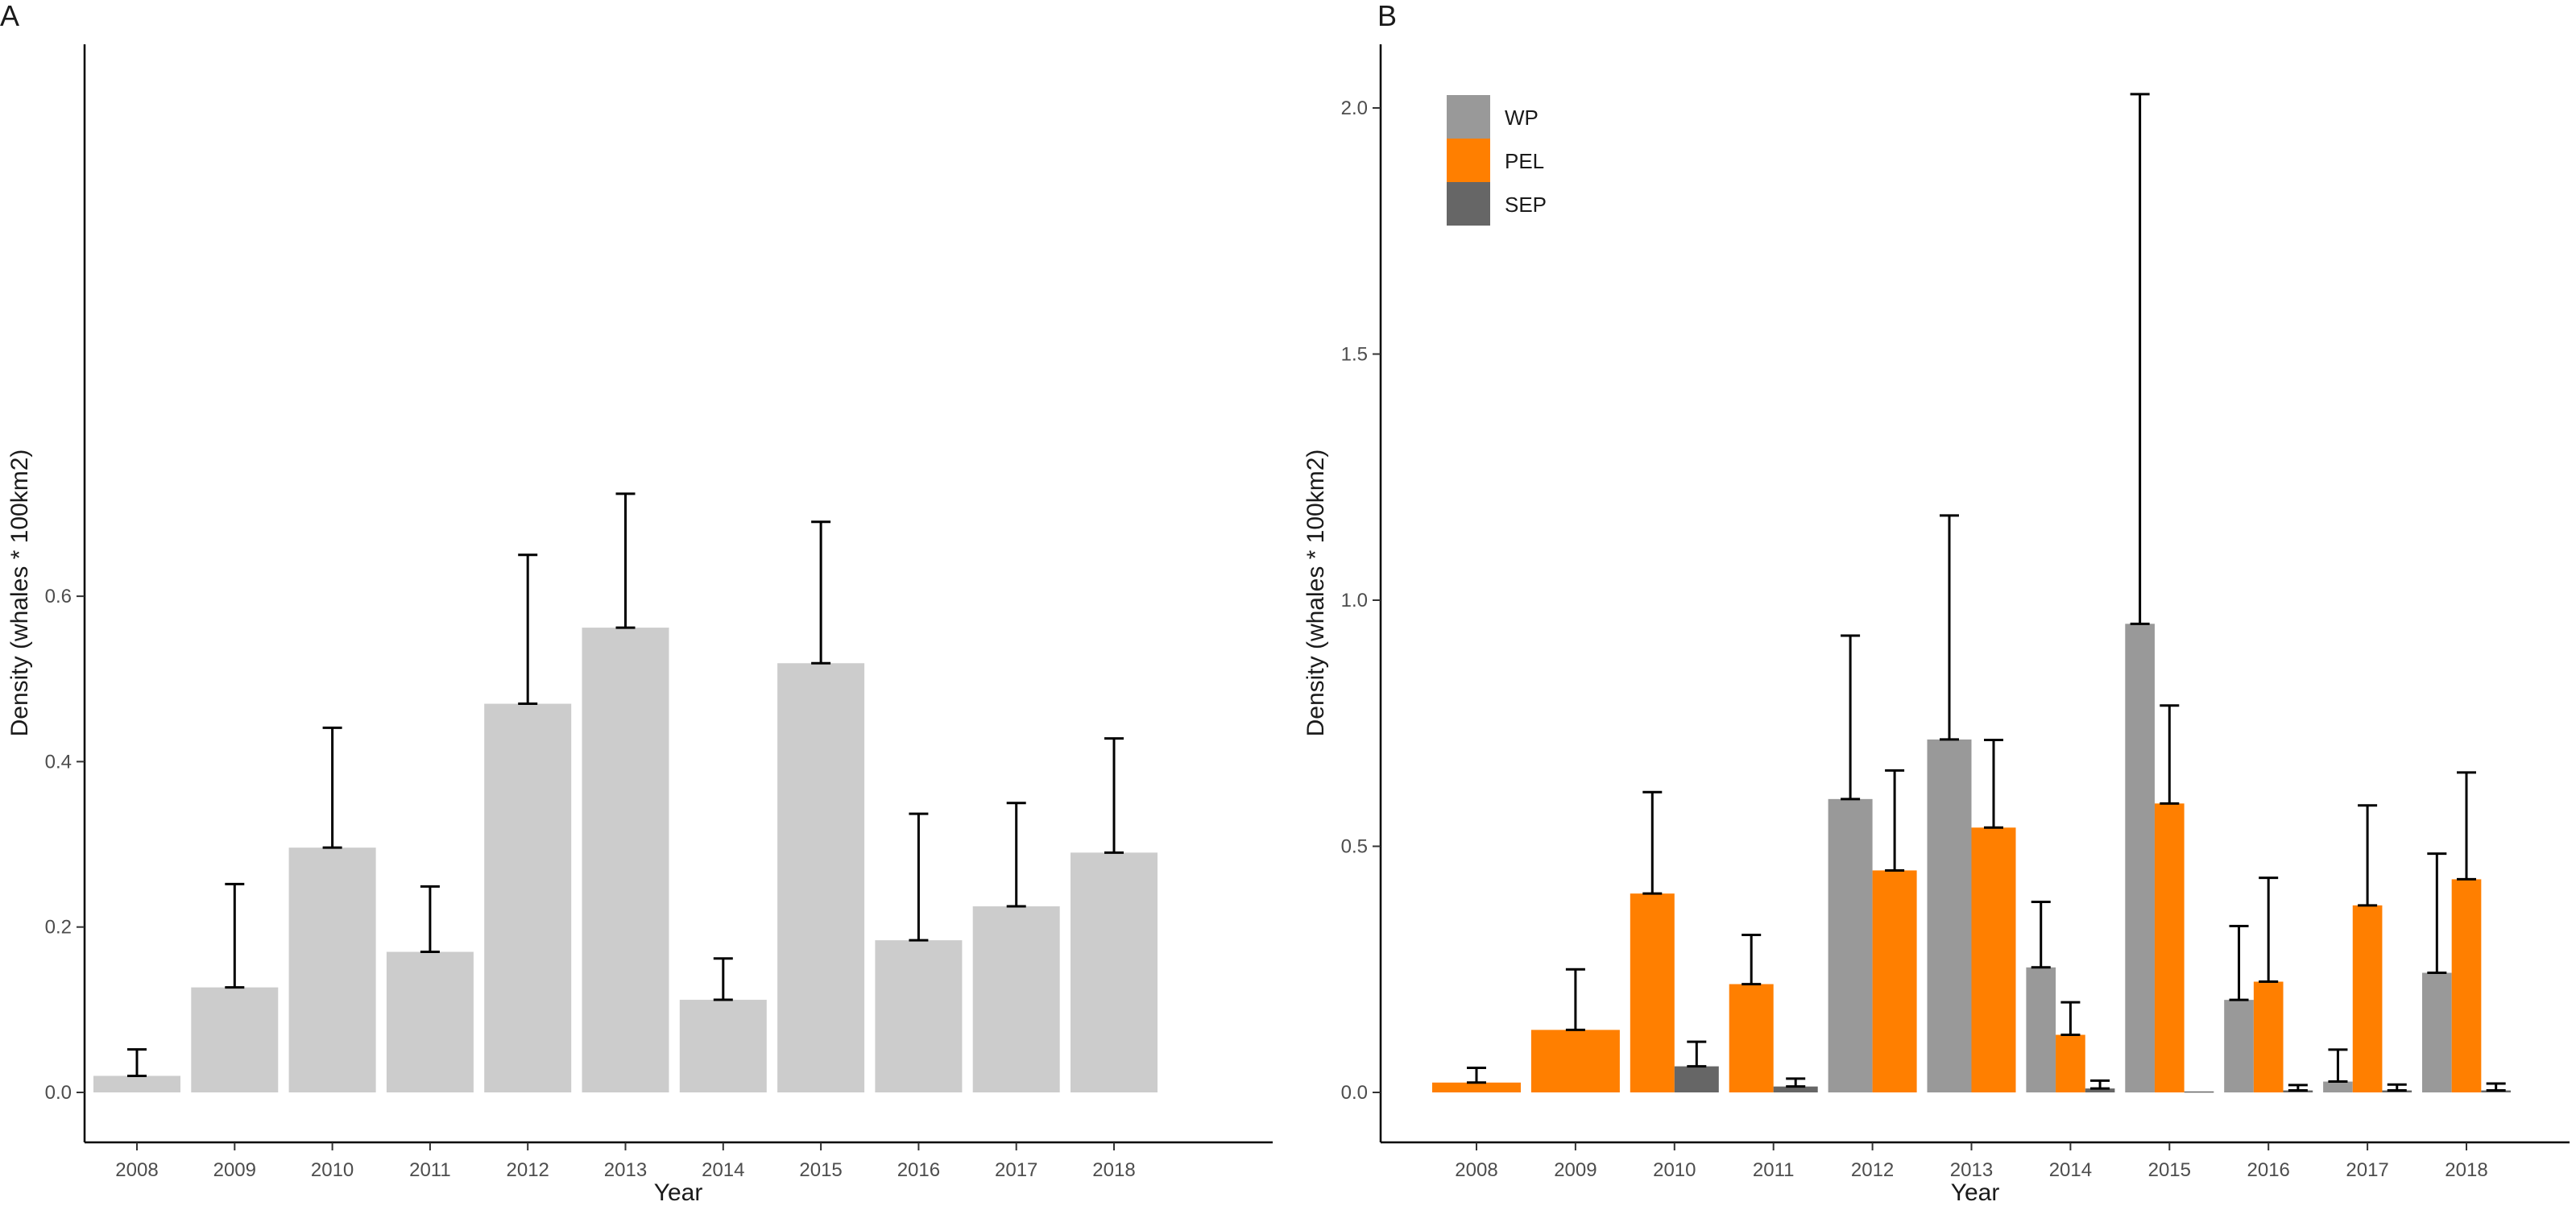 This screenshot has height=1206, width=2576. Describe the element at coordinates (723, 1170) in the screenshot. I see `panel-a-x-tick-label: 2014` at that location.